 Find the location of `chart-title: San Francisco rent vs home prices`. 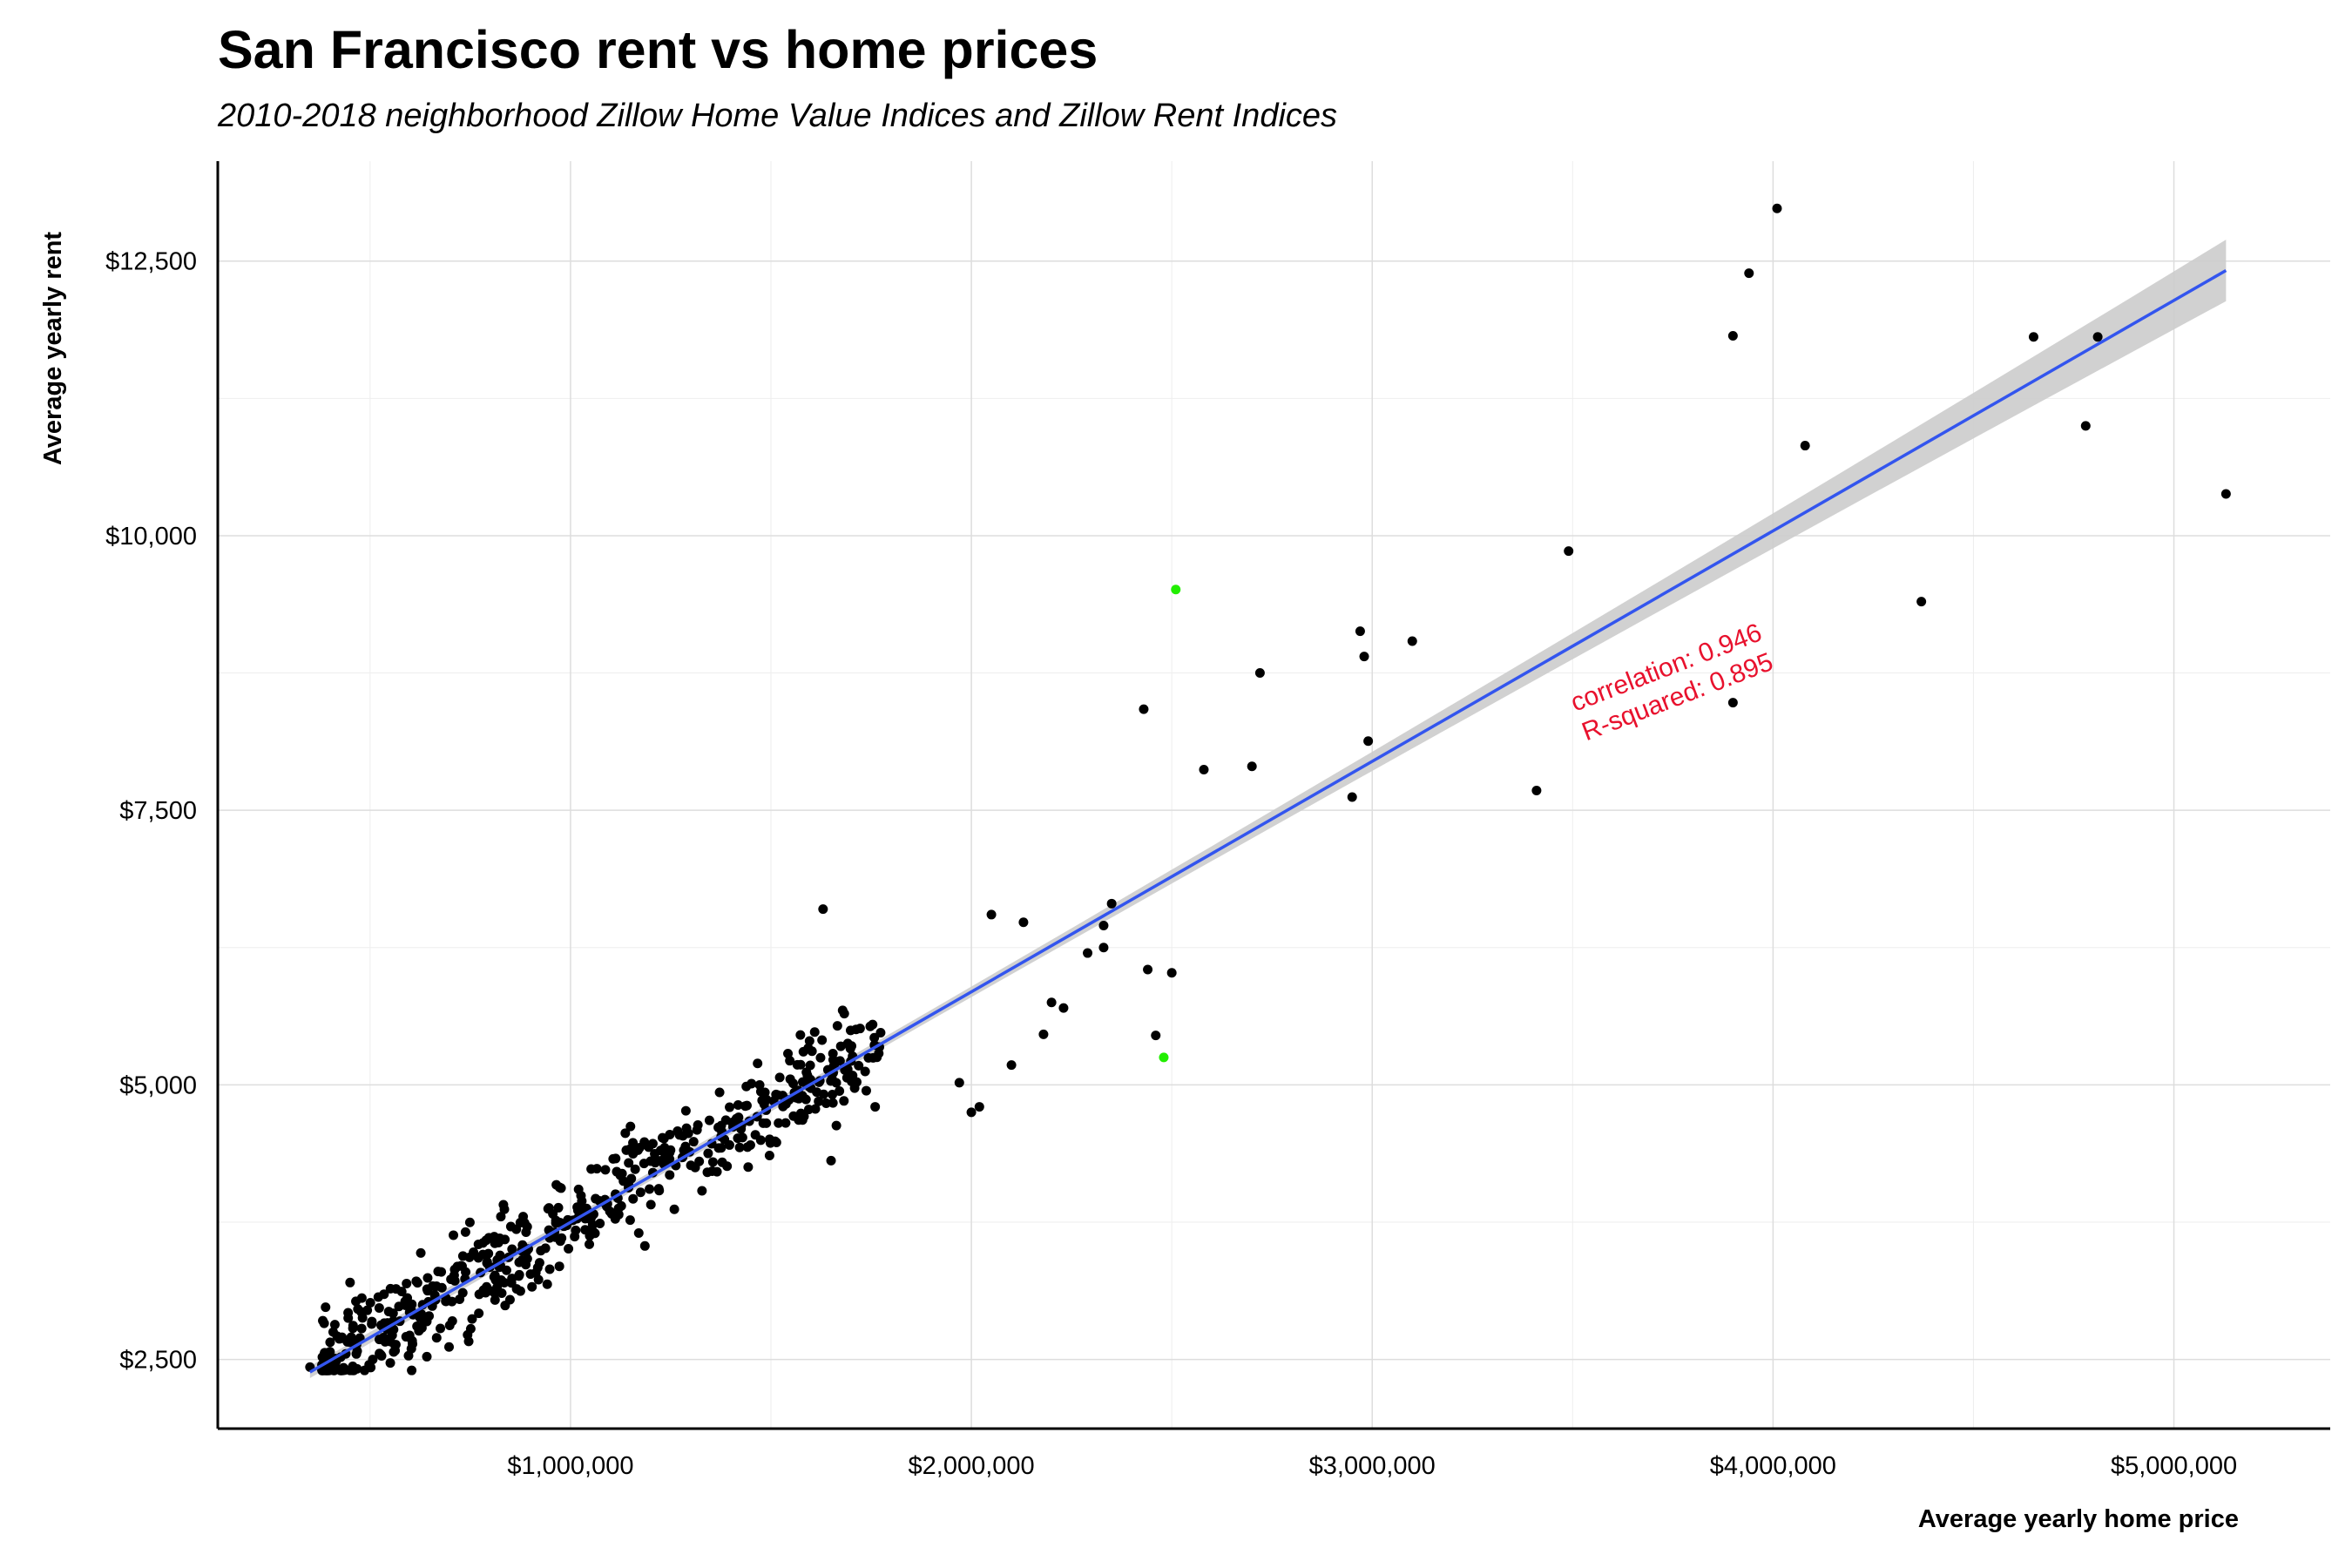

chart-title: San Francisco rent vs home prices is located at coordinates (658, 49).